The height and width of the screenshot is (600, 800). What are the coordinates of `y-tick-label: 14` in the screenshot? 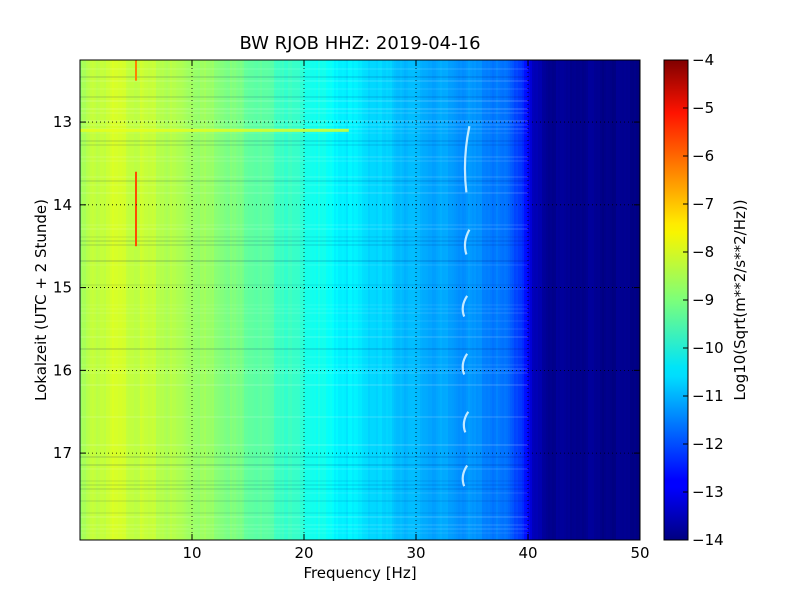 It's located at (62, 205).